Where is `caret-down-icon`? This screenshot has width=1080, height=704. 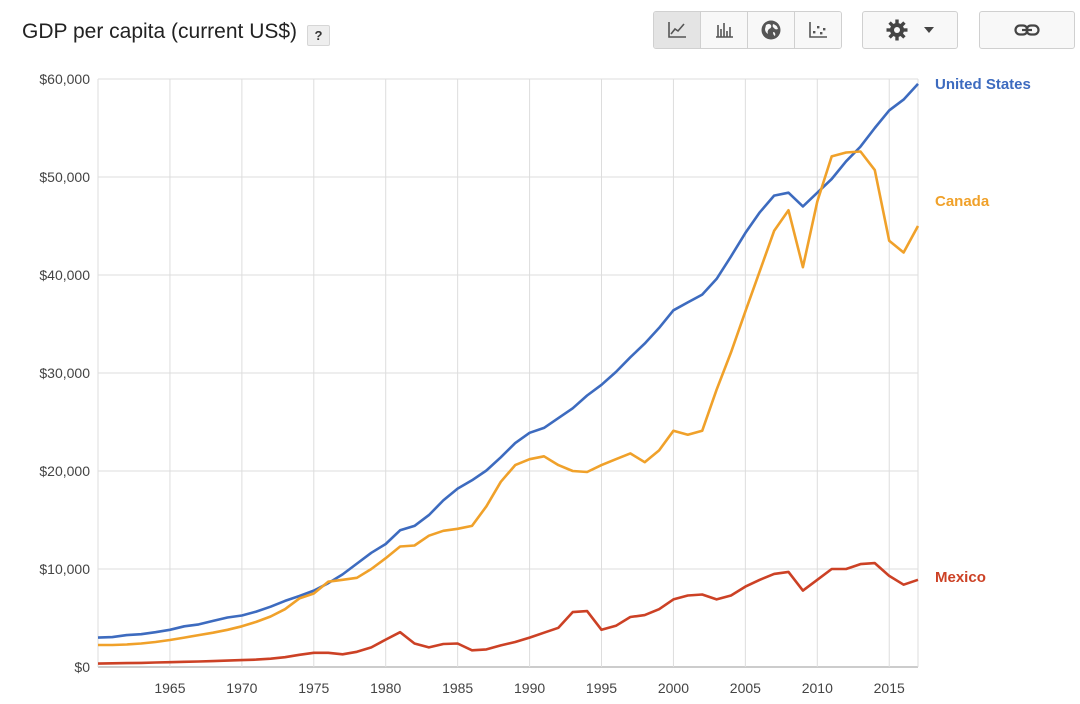
caret-down-icon is located at coordinates (929, 30).